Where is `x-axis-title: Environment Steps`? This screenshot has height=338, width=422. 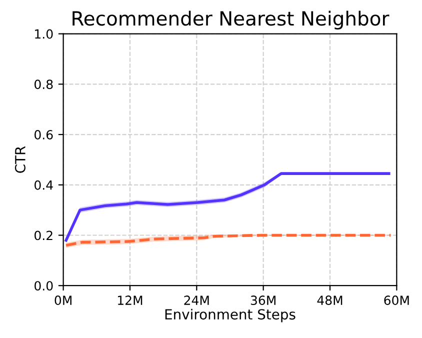
x-axis-title: Environment Steps is located at coordinates (230, 315).